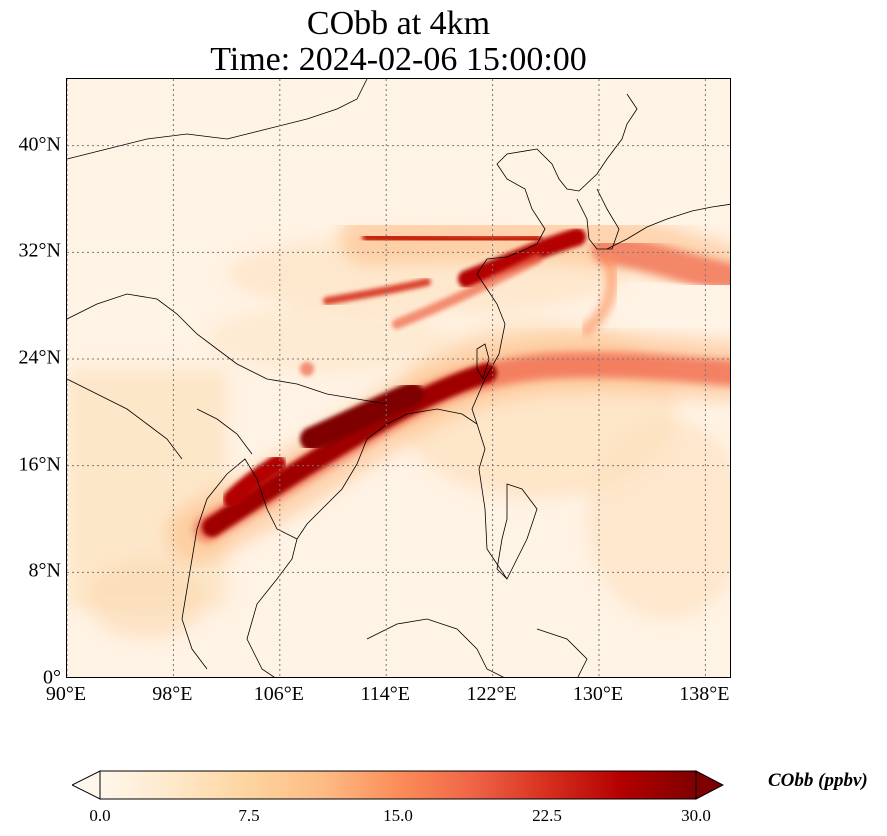 The height and width of the screenshot is (836, 887). What do you see at coordinates (52, 677) in the screenshot?
I see `lat-tick-label: 0°` at bounding box center [52, 677].